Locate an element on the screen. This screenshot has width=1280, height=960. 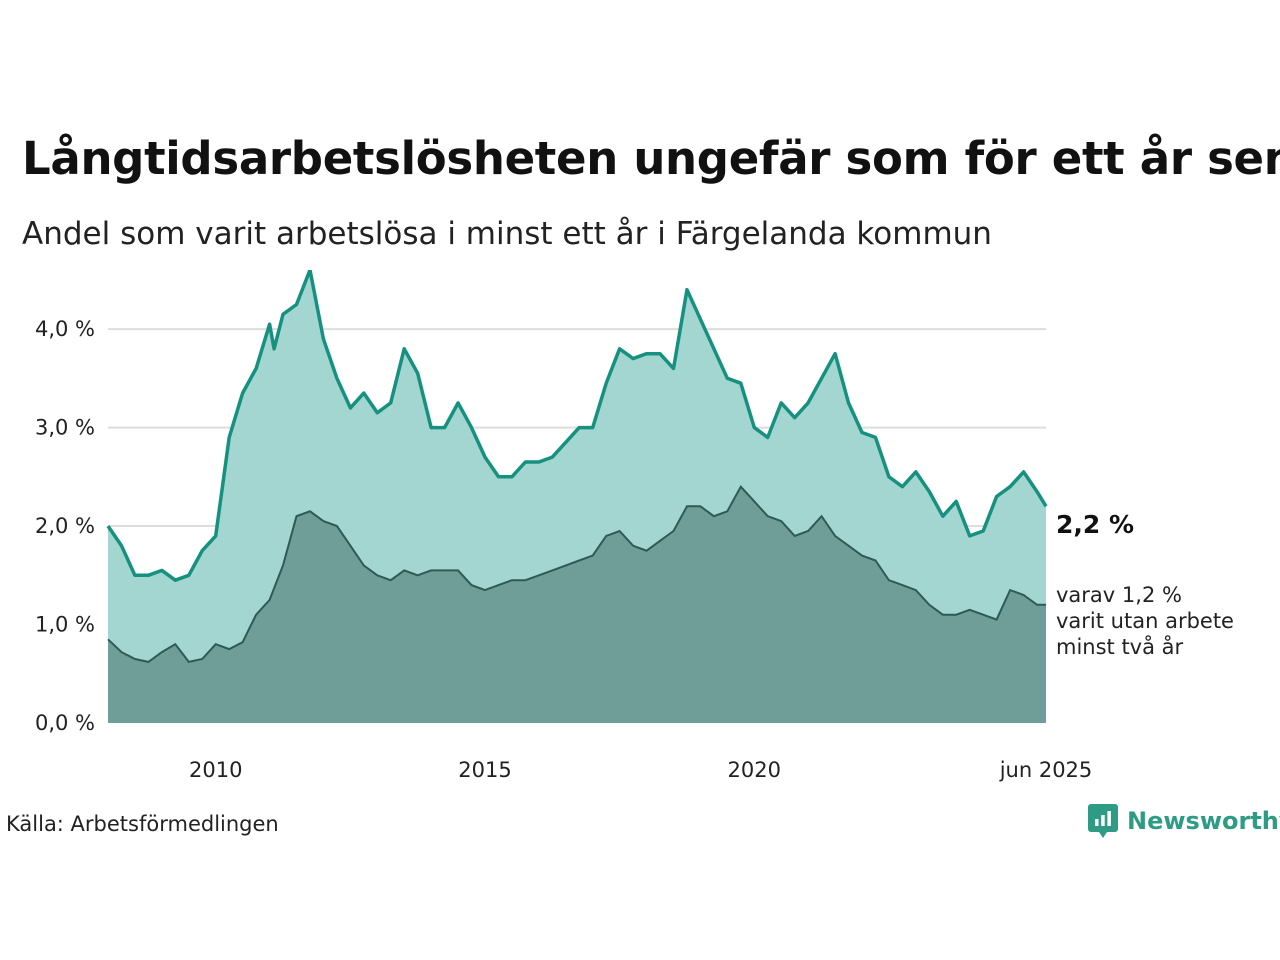
end-note-line-3: minst två år is located at coordinates (1120, 646).